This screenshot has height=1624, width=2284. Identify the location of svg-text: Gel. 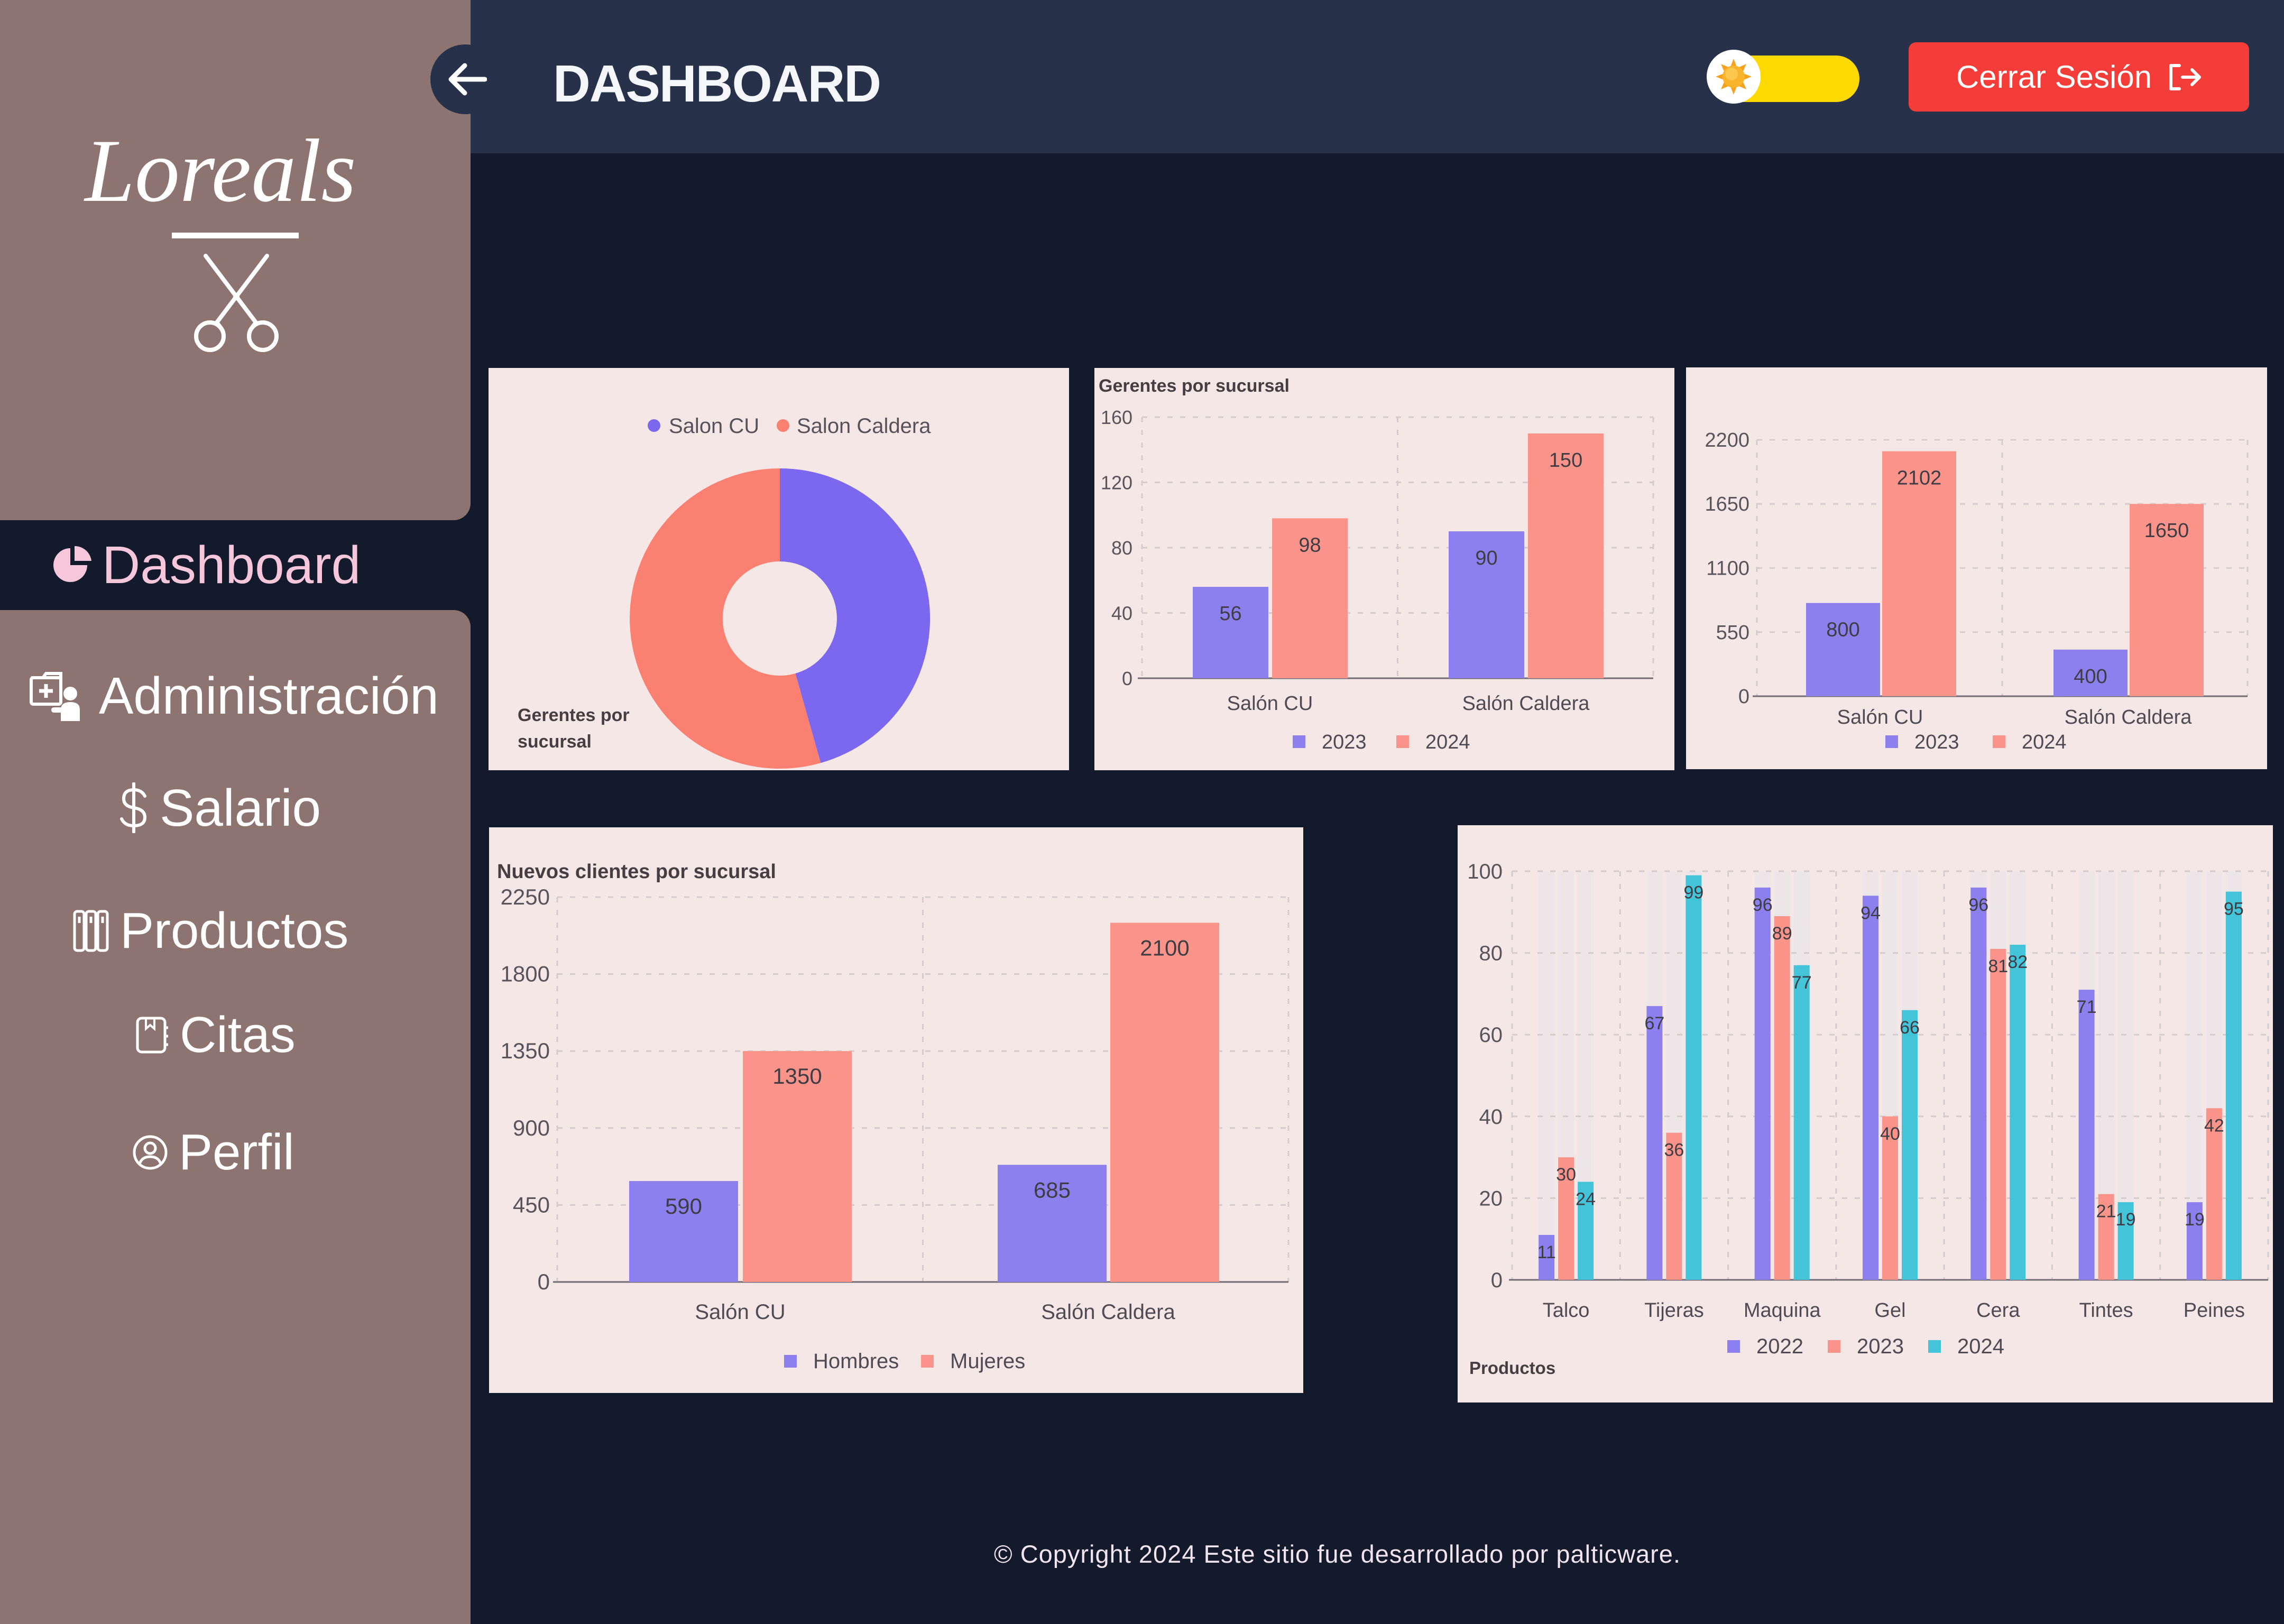
(1889, 1311).